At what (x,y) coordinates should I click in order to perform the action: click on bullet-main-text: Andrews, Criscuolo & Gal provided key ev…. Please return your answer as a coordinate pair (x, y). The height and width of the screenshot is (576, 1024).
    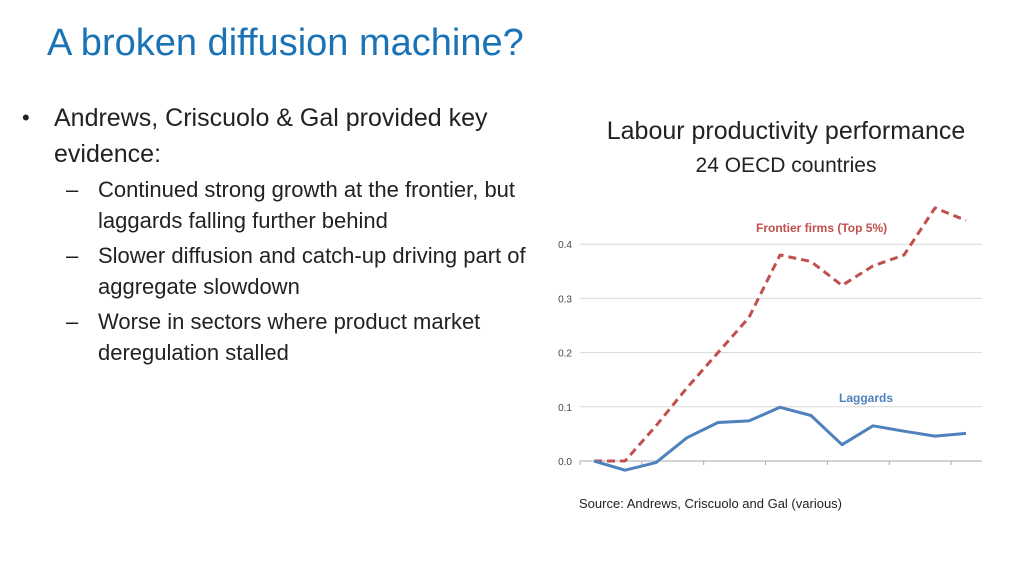
    Looking at the image, I should click on (271, 136).